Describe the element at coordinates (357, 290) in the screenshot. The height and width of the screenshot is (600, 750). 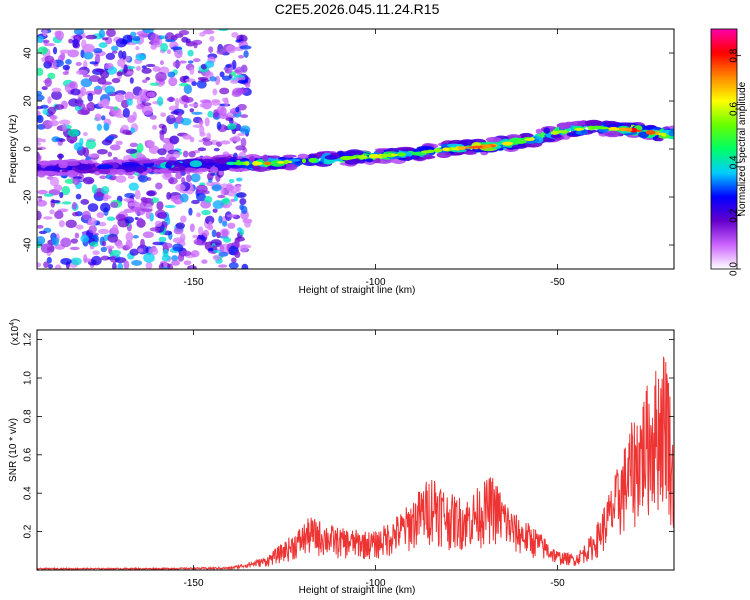
I see `spectrogram-x-label: Height of straight line (km)` at that location.